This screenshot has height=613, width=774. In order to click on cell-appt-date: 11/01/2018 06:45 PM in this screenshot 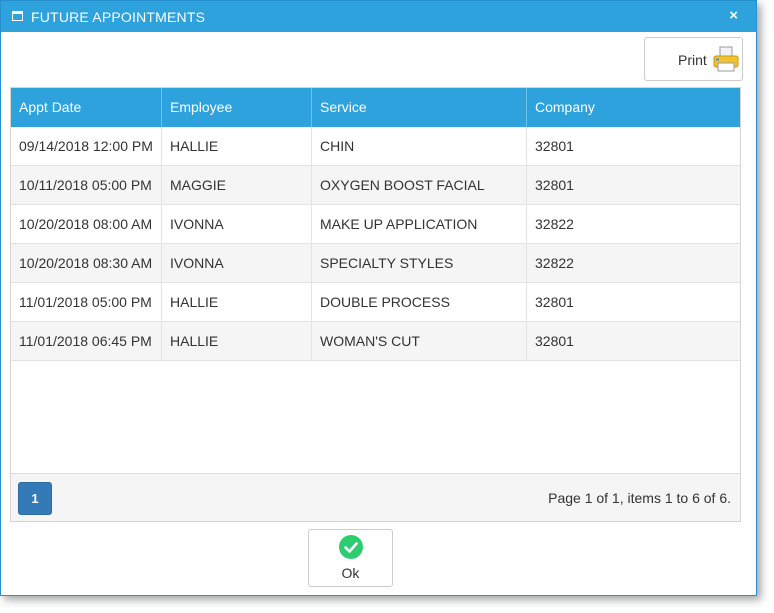, I will do `click(86, 341)`.